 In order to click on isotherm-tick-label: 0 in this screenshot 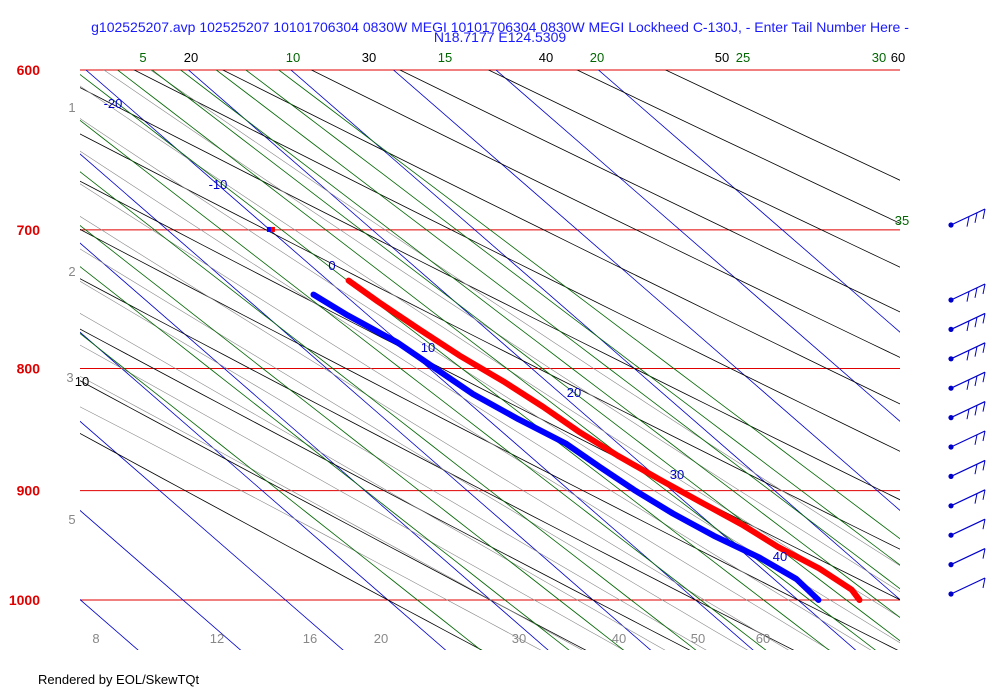, I will do `click(331, 265)`.